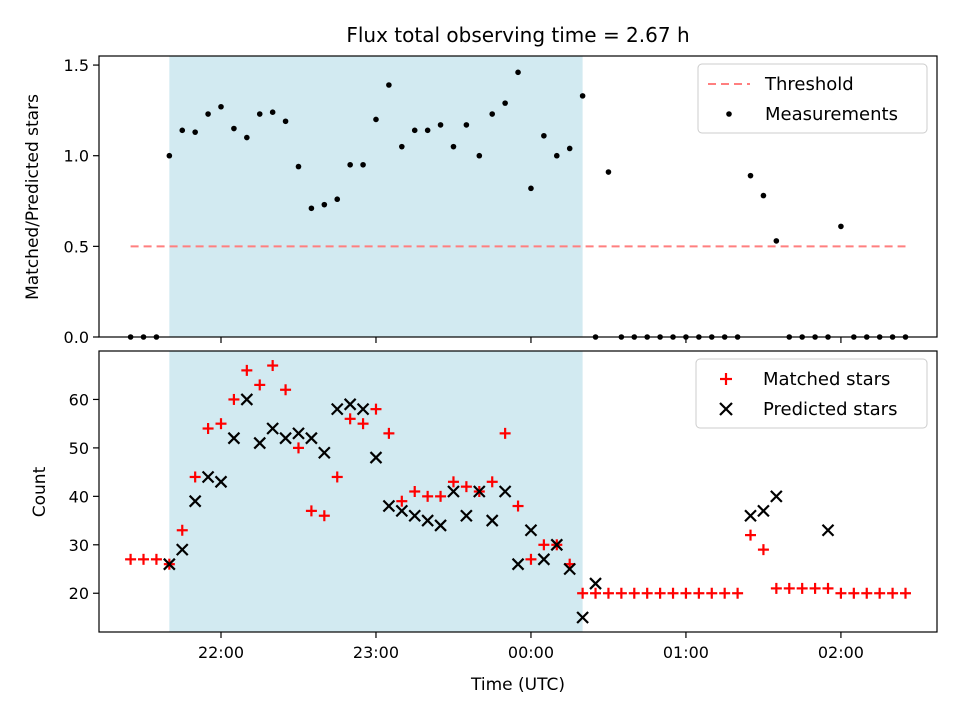  What do you see at coordinates (376, 652) in the screenshot?
I see `bottom-xtick-label: 23:00` at bounding box center [376, 652].